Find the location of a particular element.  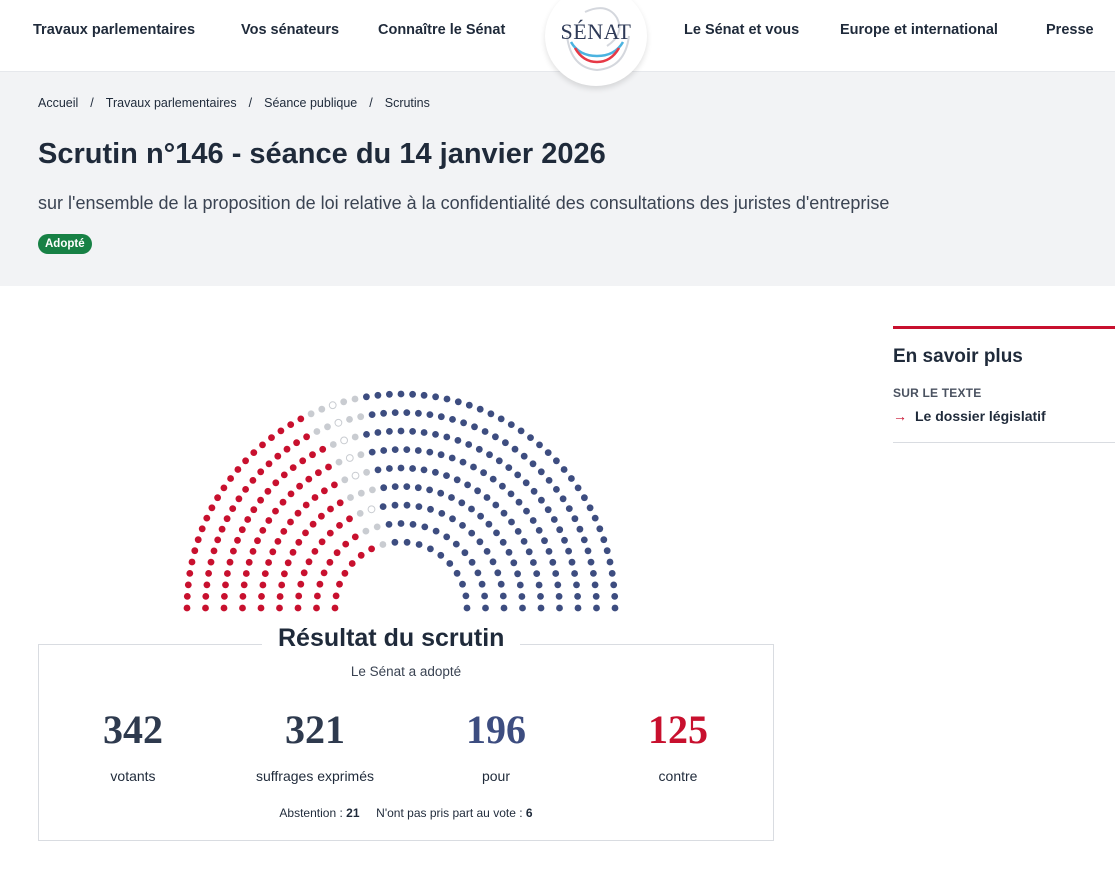

nav-presse: Presse is located at coordinates (1070, 30).